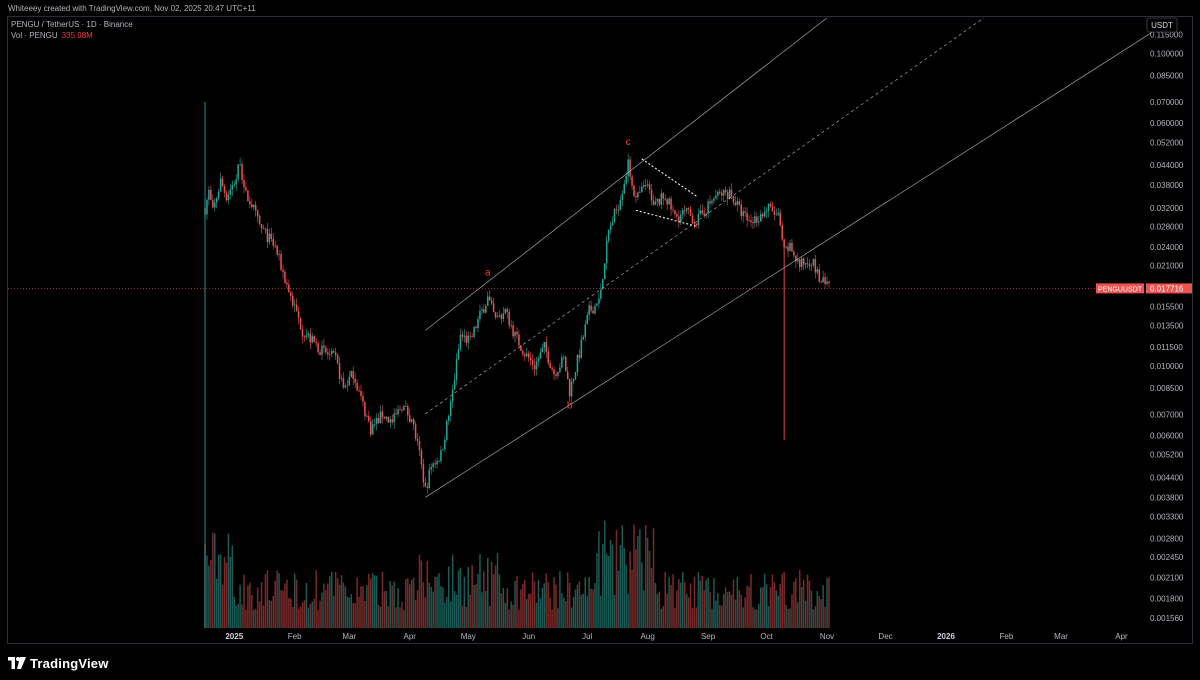 This screenshot has width=1200, height=680. Describe the element at coordinates (1167, 539) in the screenshot. I see `y-tick-label: 0.002800` at that location.